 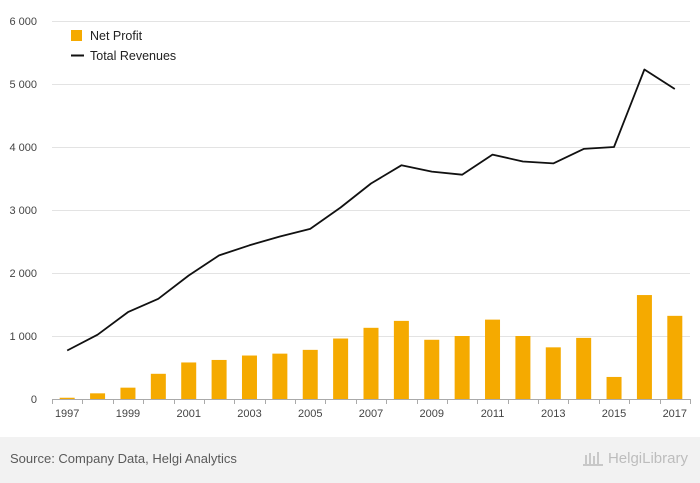 What do you see at coordinates (647, 458) in the screenshot?
I see `brand-name: HelgiLibrary` at bounding box center [647, 458].